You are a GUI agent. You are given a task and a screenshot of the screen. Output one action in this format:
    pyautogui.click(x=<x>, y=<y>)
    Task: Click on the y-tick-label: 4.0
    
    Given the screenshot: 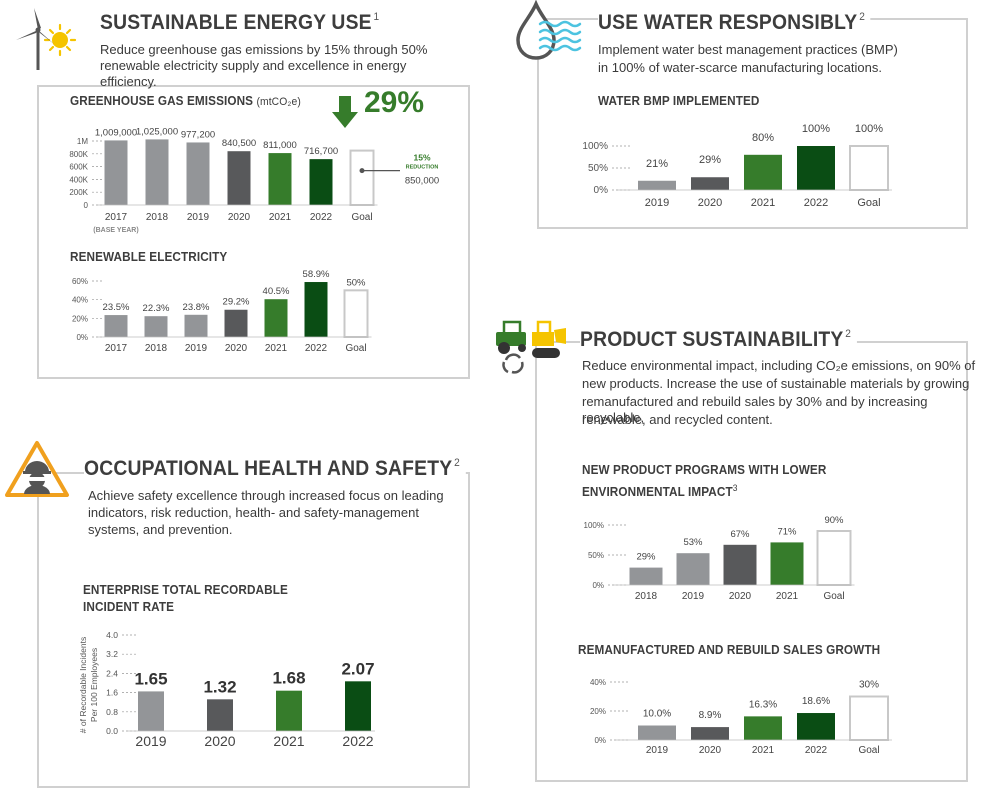 What is the action you would take?
    pyautogui.click(x=112, y=635)
    